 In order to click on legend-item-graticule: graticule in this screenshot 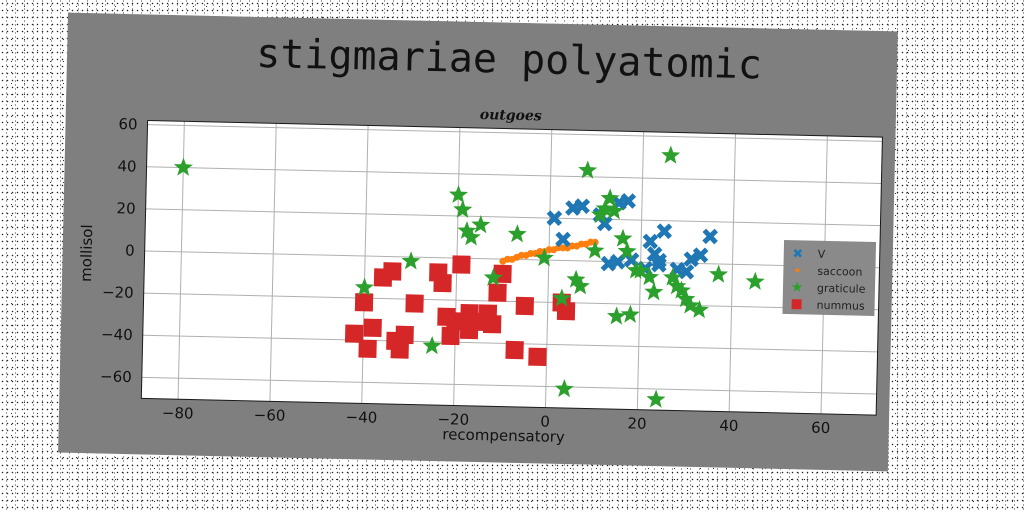, I will do `click(828, 288)`.